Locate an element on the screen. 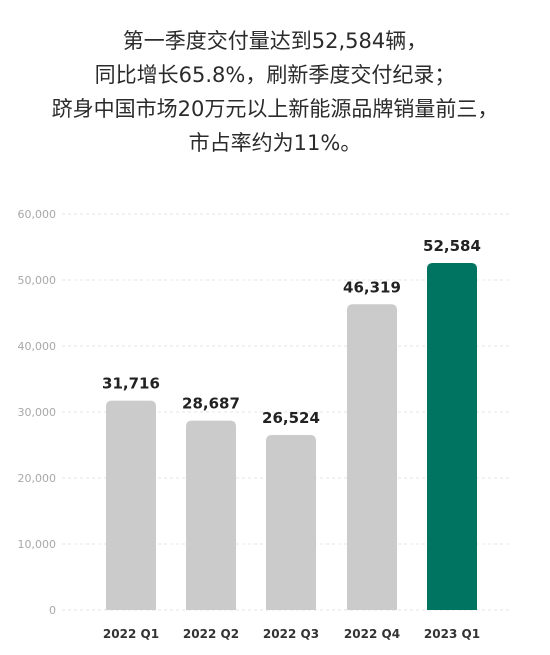  headline-line: 第一季度交付量达到52,584辆， is located at coordinates (275, 41).